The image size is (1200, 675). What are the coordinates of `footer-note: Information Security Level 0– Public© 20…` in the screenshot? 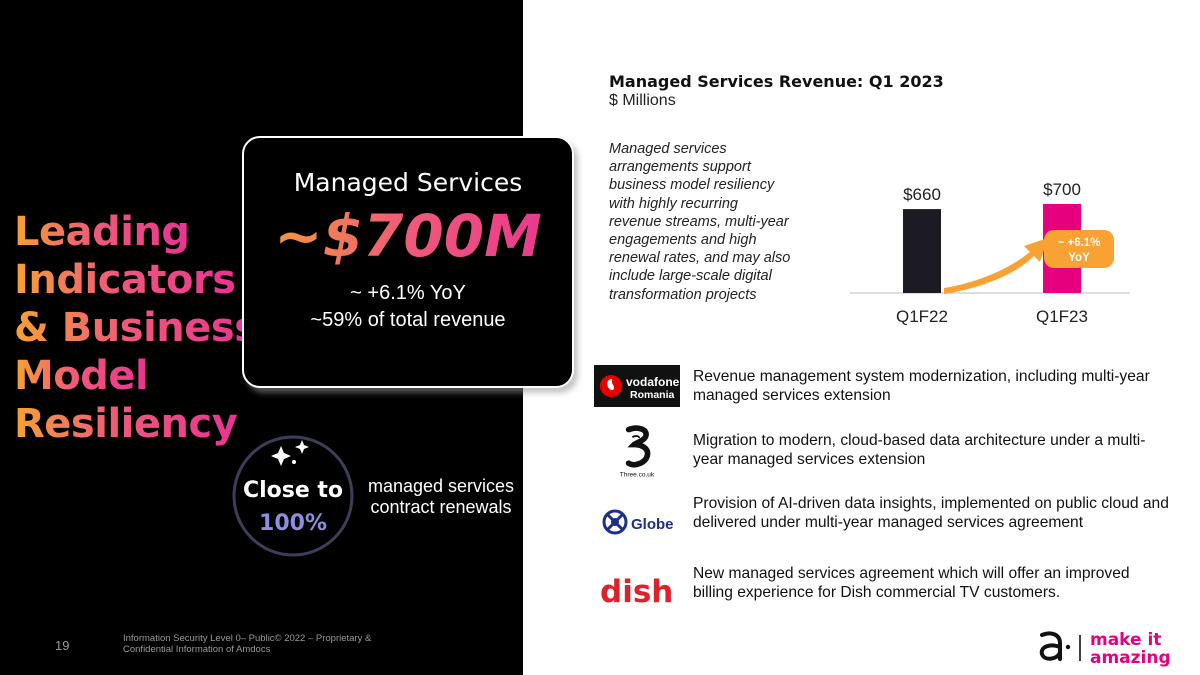 It's located at (247, 644).